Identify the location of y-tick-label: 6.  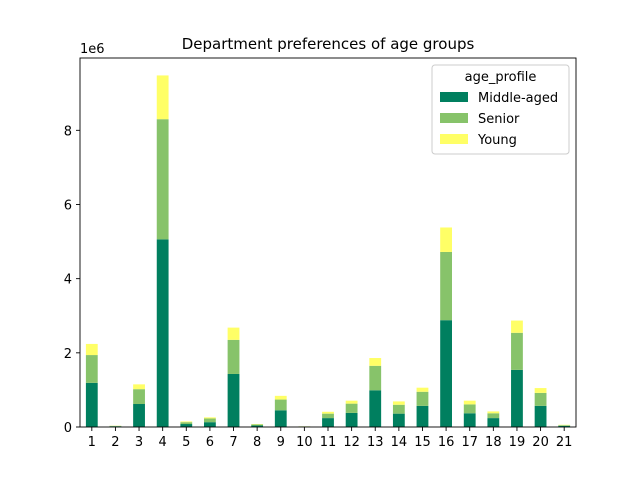
(68, 205).